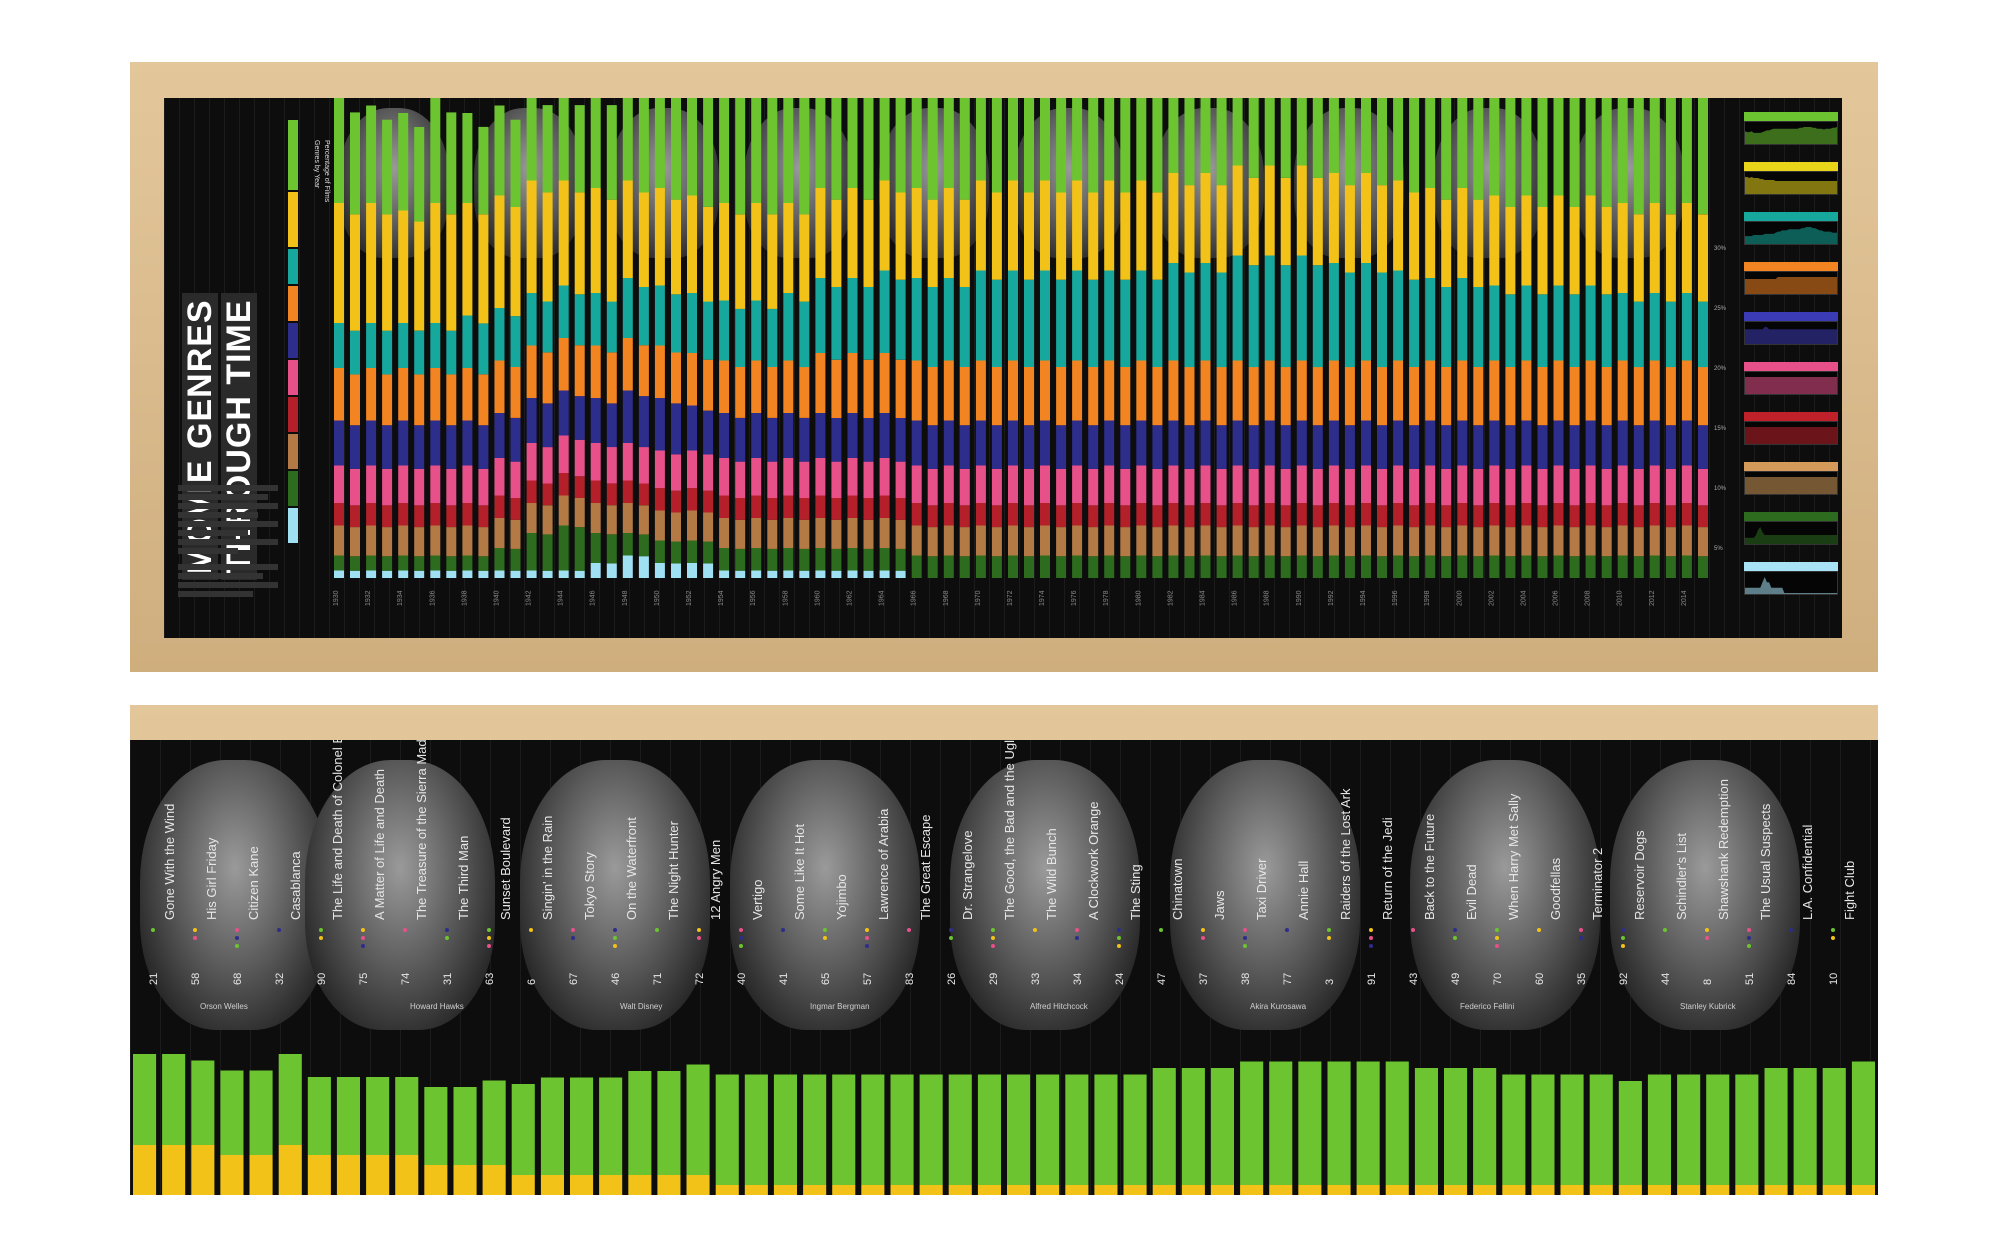 This screenshot has width=2000, height=1250. I want to click on year-tick-label: 1932, so click(368, 598).